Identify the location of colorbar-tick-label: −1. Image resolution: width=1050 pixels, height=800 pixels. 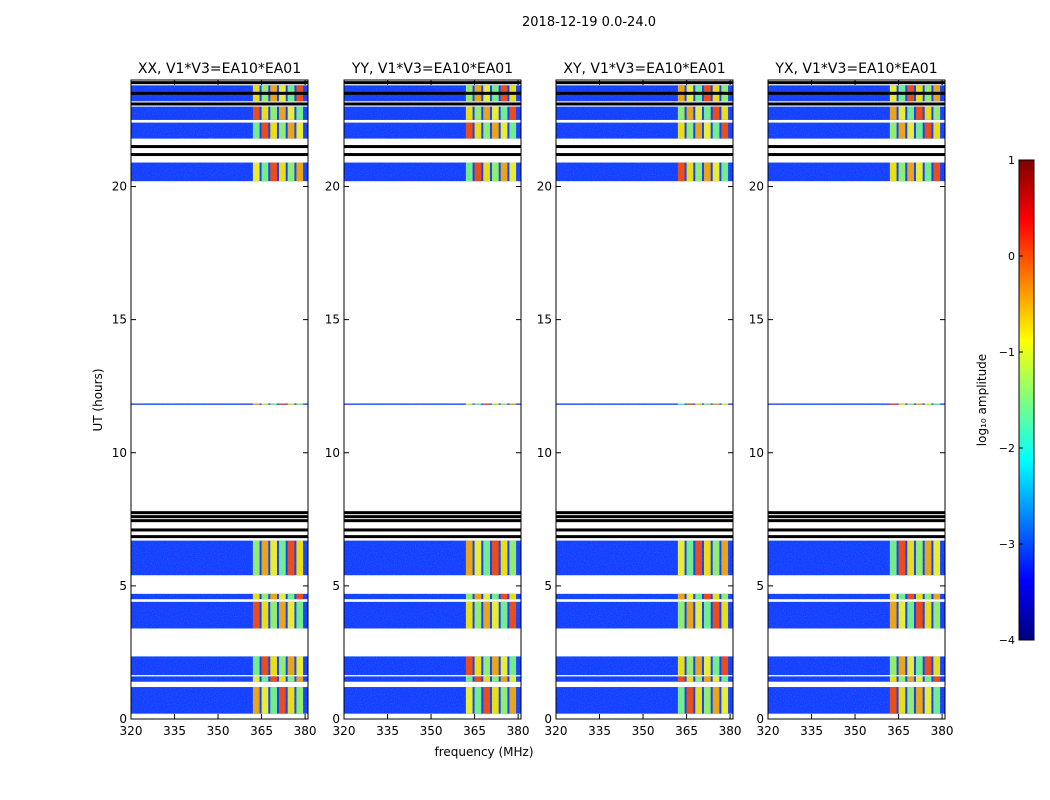
(1007, 352).